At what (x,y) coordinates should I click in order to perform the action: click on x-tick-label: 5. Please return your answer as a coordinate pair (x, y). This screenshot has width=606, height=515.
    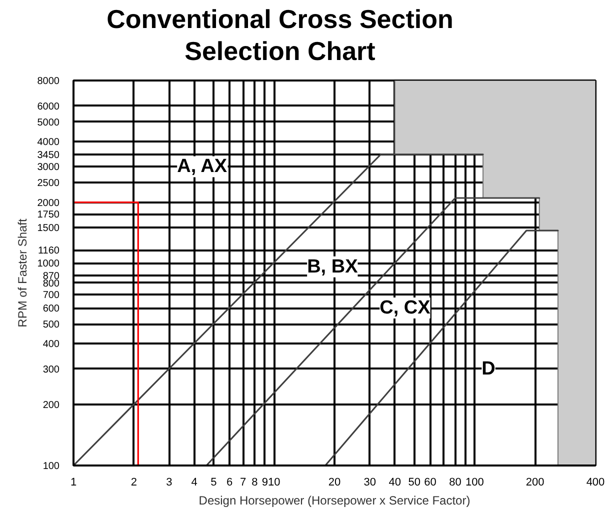
    Looking at the image, I should click on (213, 482).